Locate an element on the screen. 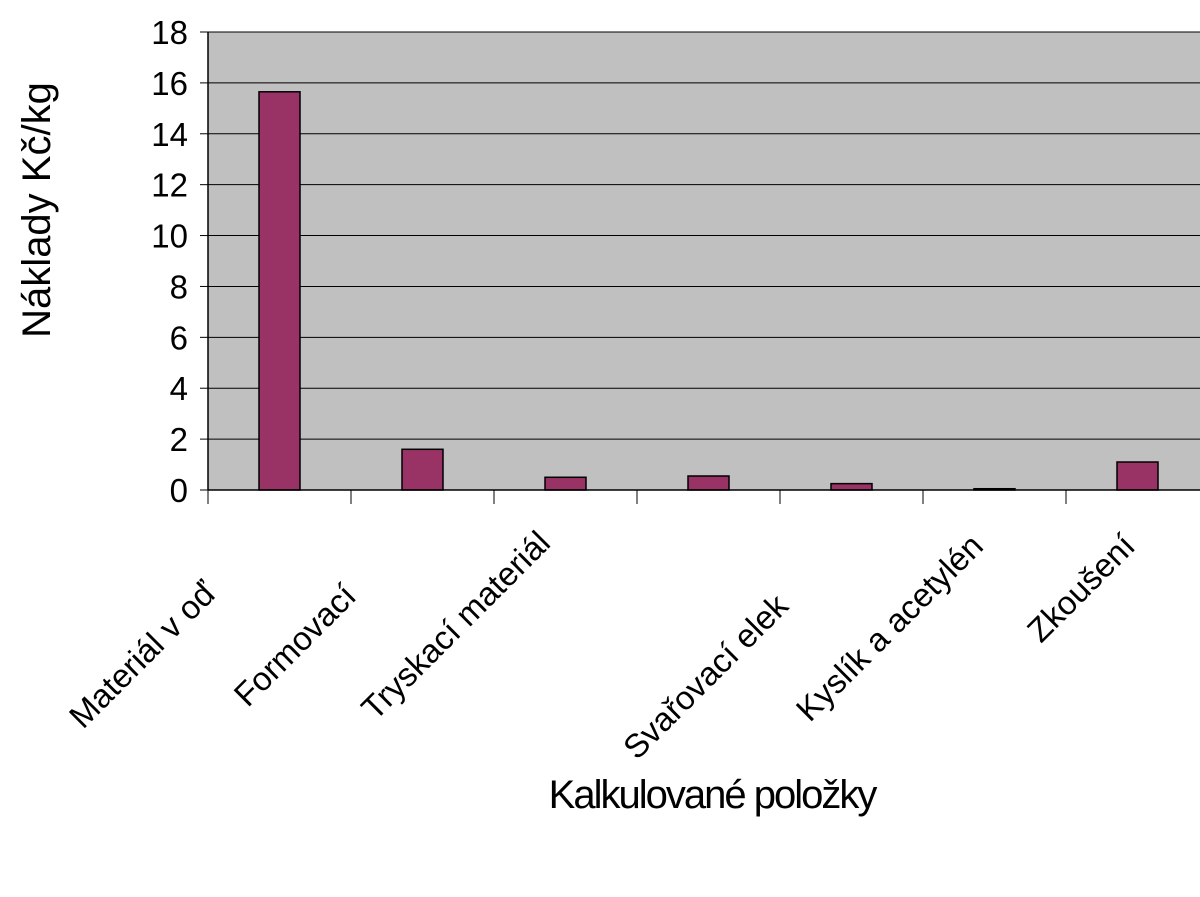 Image resolution: width=1200 pixels, height=897 pixels. x-tick-label: Zkoušení is located at coordinates (1081, 588).